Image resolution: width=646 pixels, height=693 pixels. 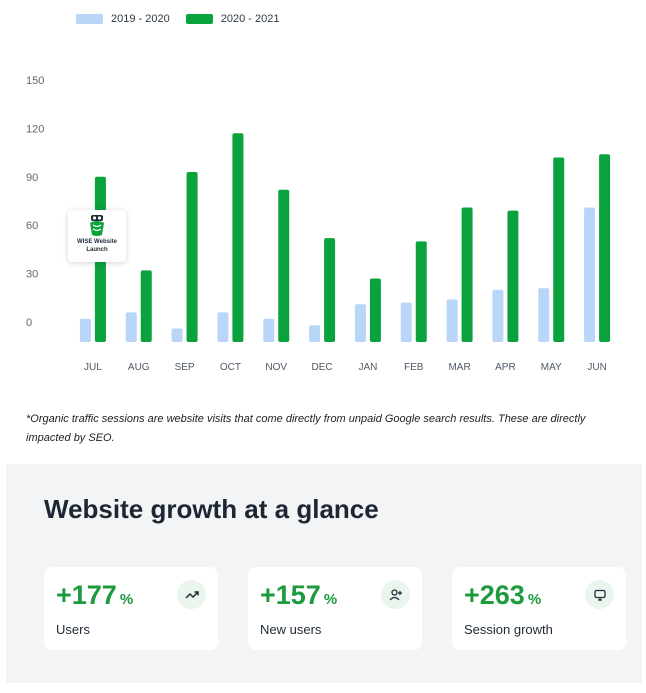 What do you see at coordinates (97, 246) in the screenshot?
I see `annotation-text: WISE Website Launch` at bounding box center [97, 246].